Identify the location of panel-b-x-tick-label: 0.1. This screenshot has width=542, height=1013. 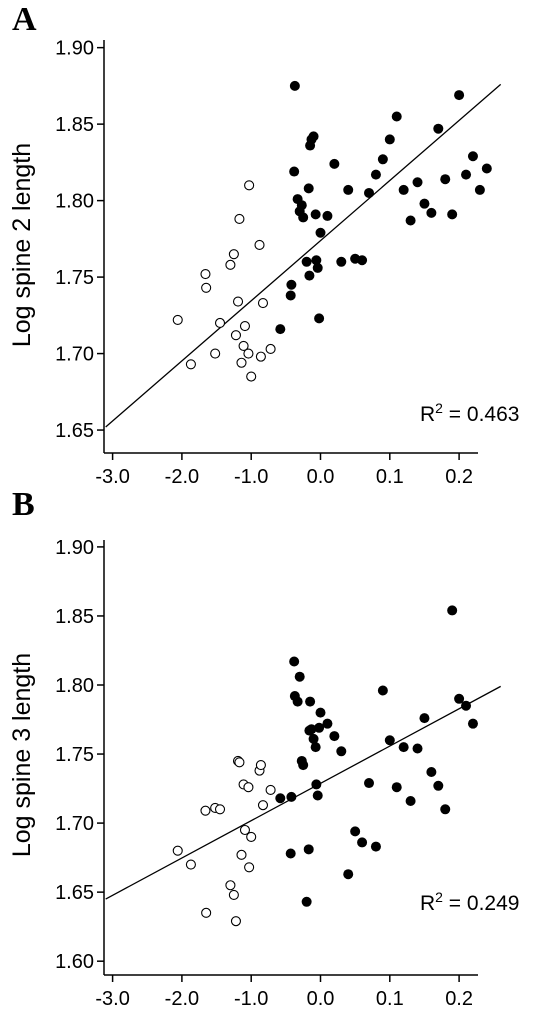
(390, 999).